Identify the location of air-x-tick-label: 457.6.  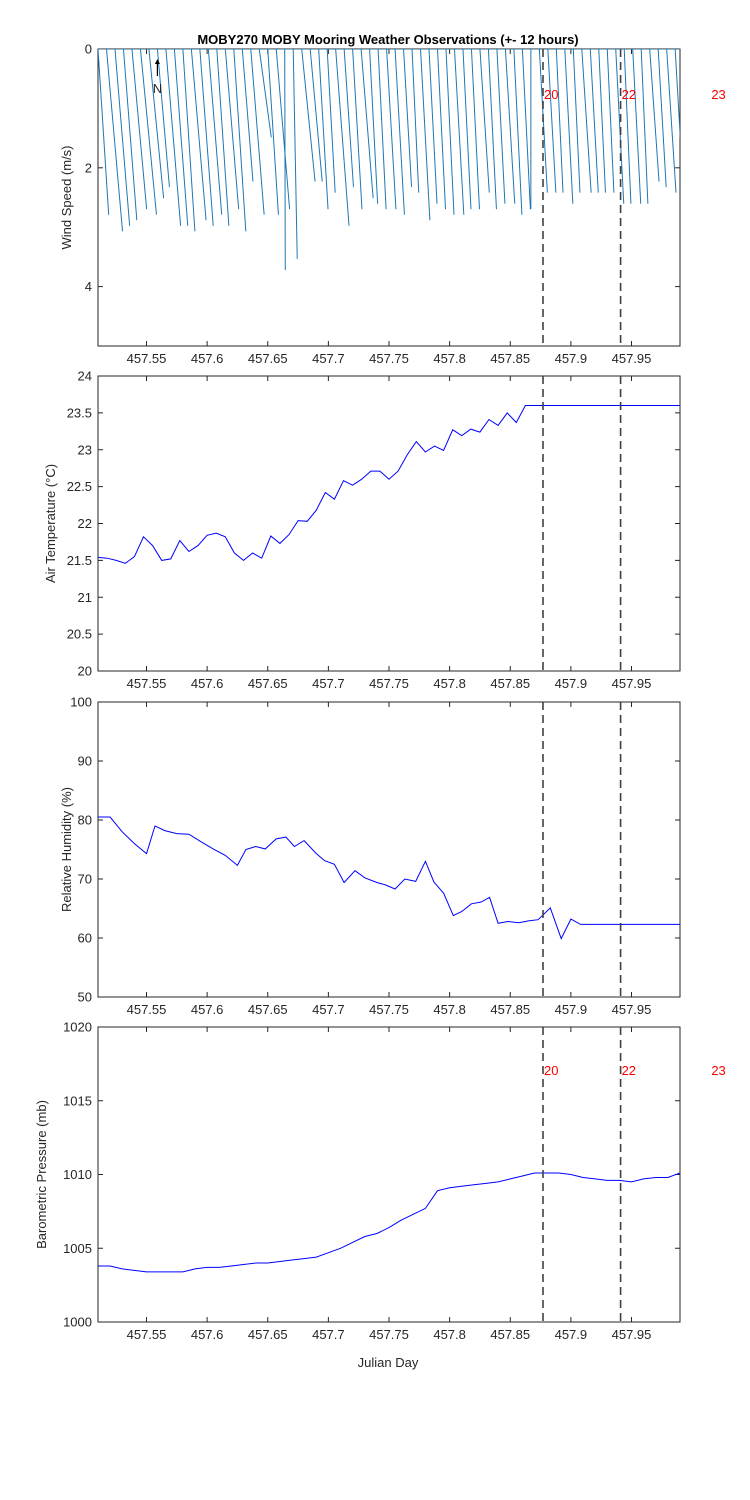
(207, 683).